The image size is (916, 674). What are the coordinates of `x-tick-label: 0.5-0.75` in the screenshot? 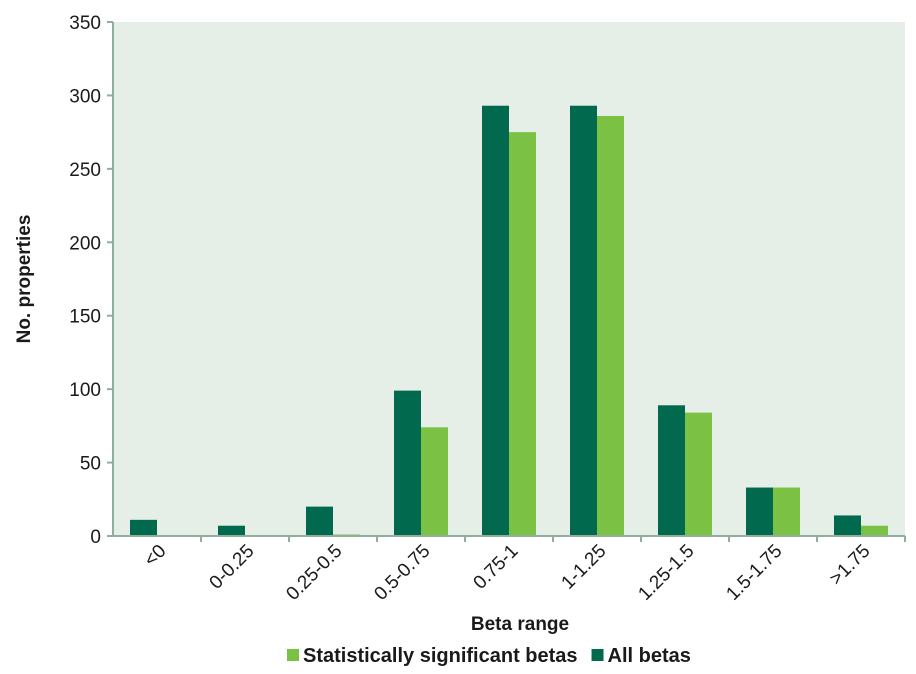 It's located at (402, 573).